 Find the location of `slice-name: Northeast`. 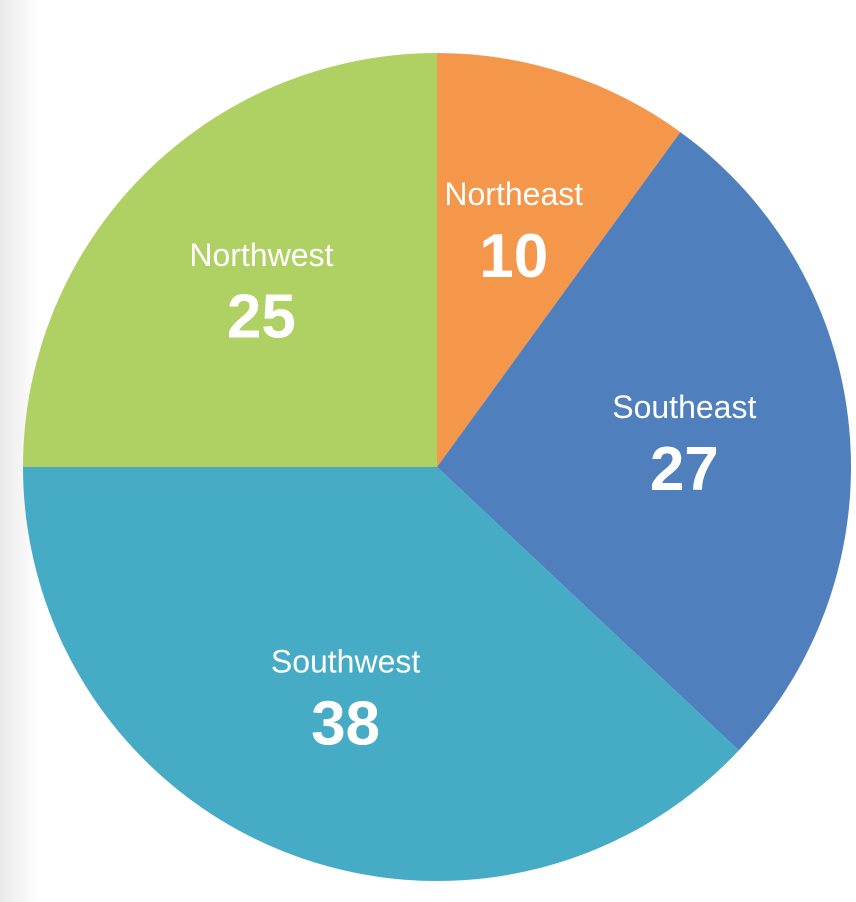

slice-name: Northeast is located at coordinates (513, 194).